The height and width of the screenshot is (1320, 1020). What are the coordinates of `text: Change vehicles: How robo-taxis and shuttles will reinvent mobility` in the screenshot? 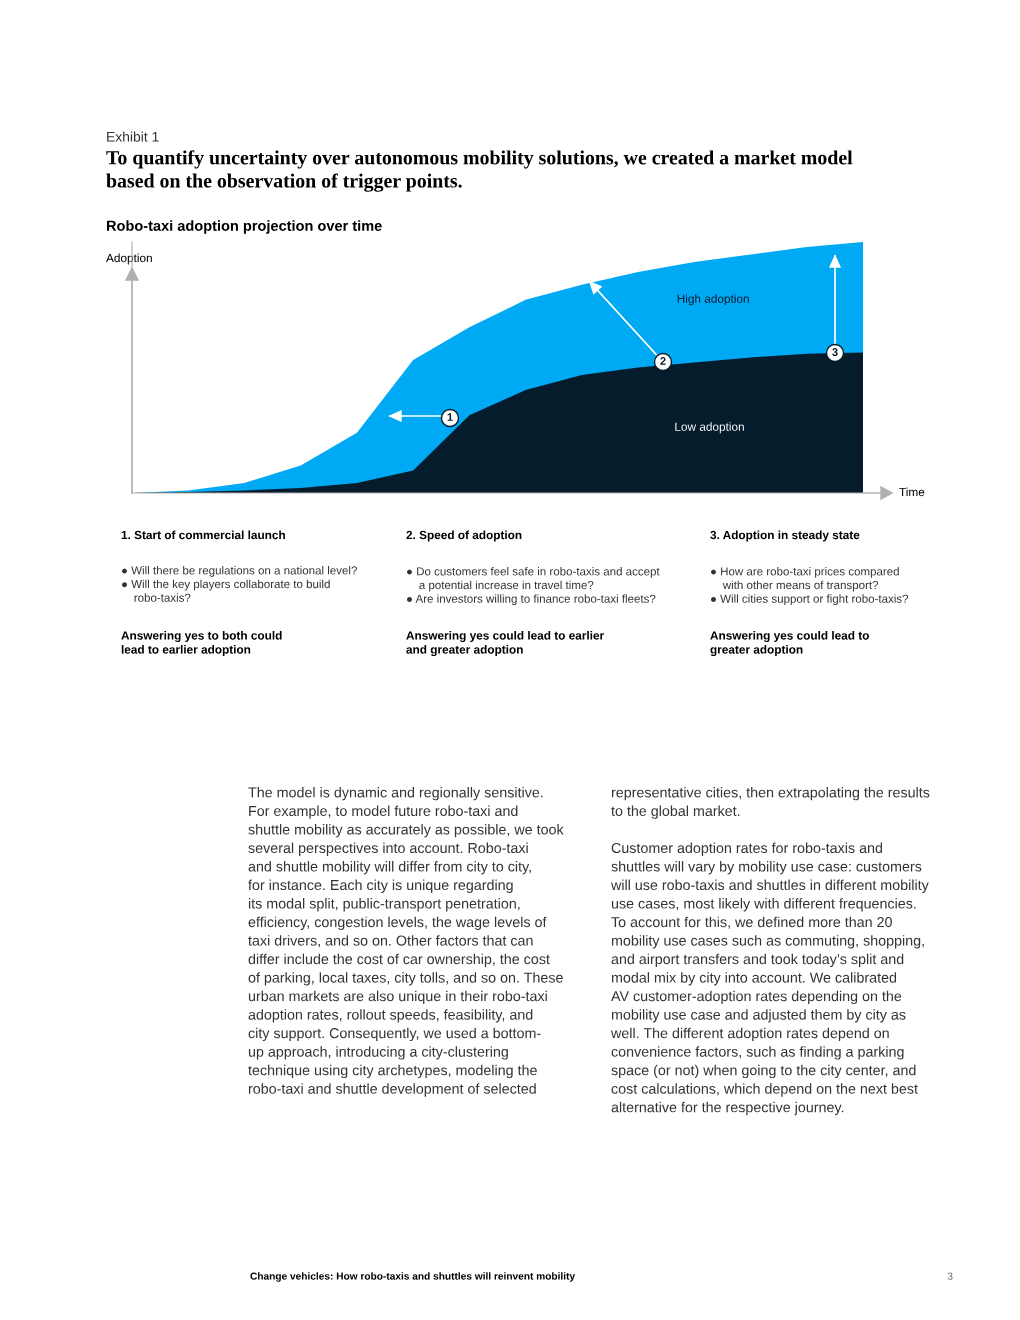 It's located at (413, 1277).